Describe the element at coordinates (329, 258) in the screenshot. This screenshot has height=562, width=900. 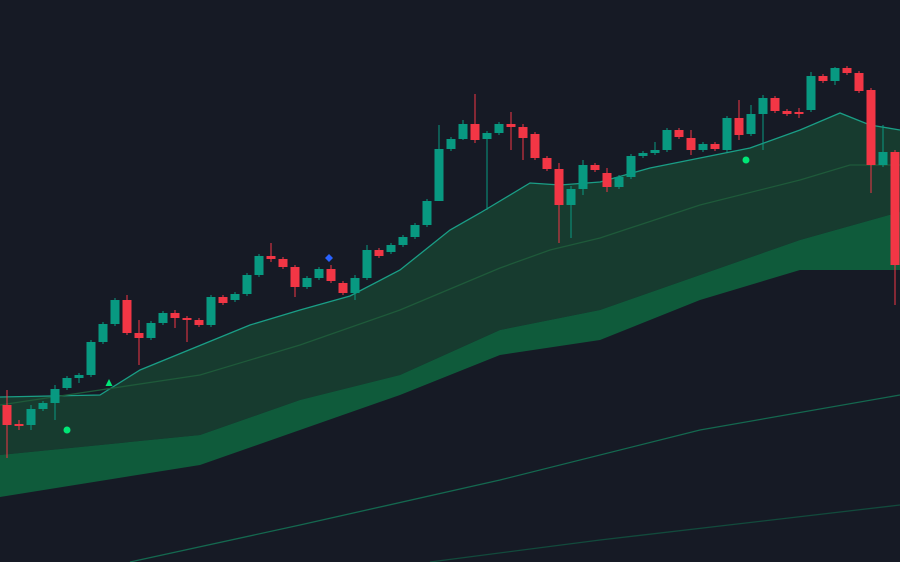
I see `signal-diamond` at that location.